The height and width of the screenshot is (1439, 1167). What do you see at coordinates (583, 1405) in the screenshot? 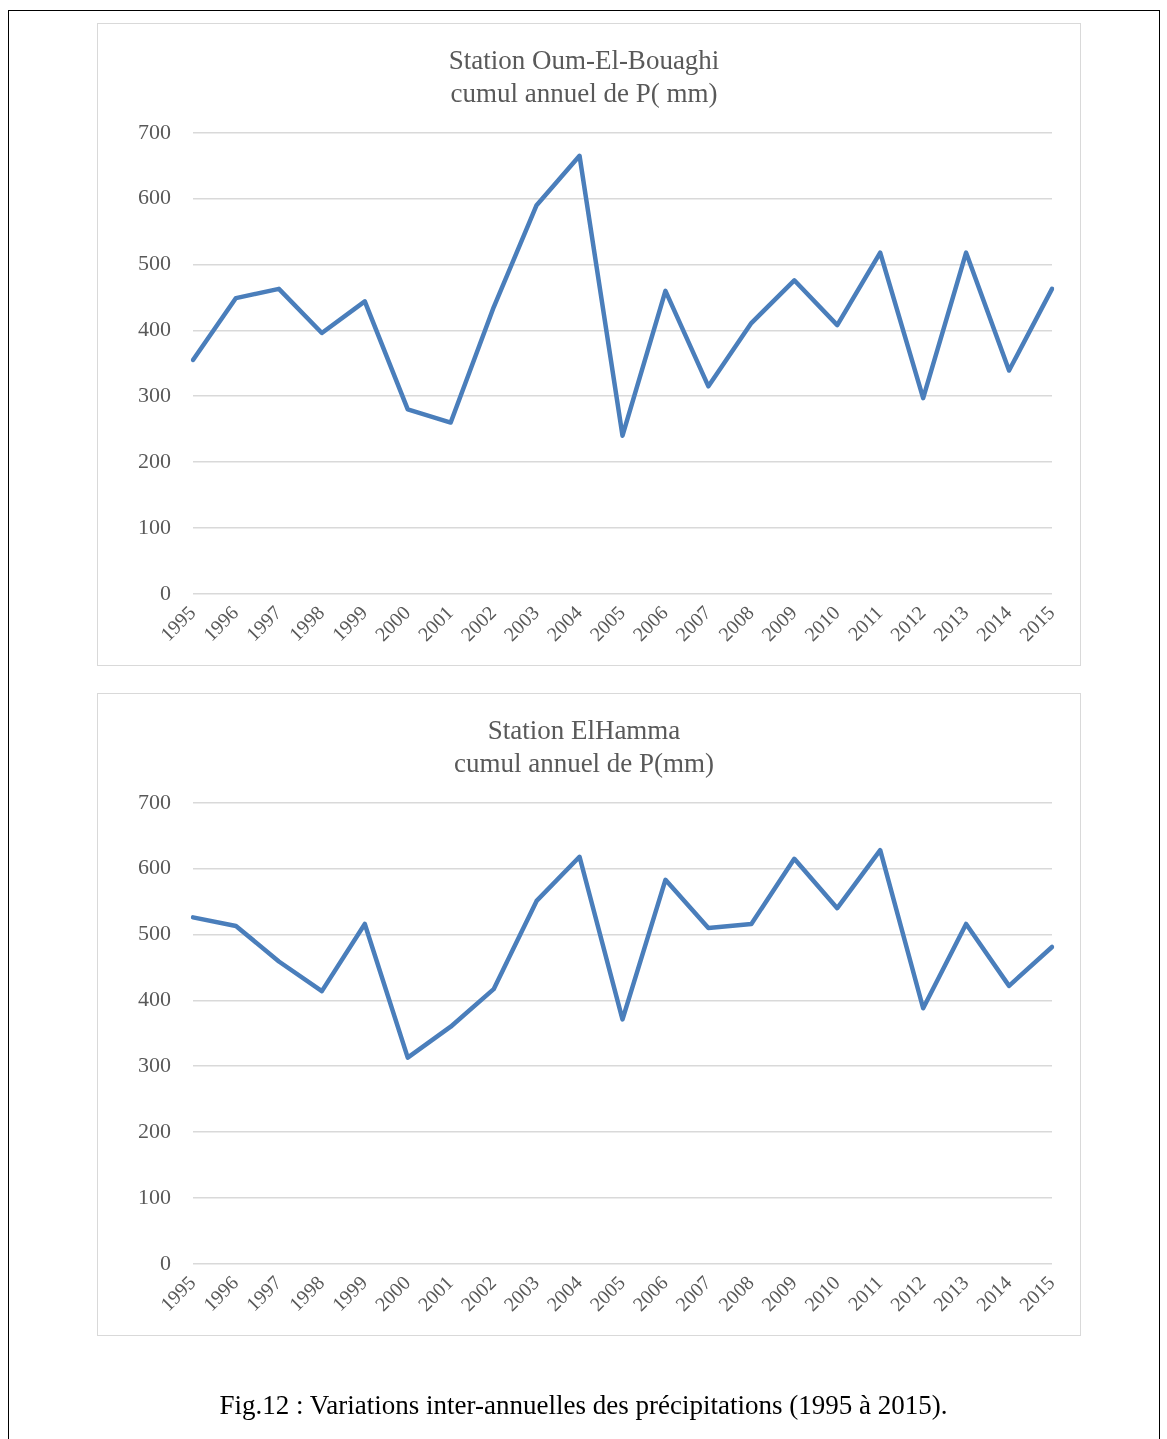
I see `caption: Fig.12 : Variations inter-annuelles des précipitations (1995 à 2015).` at bounding box center [583, 1405].